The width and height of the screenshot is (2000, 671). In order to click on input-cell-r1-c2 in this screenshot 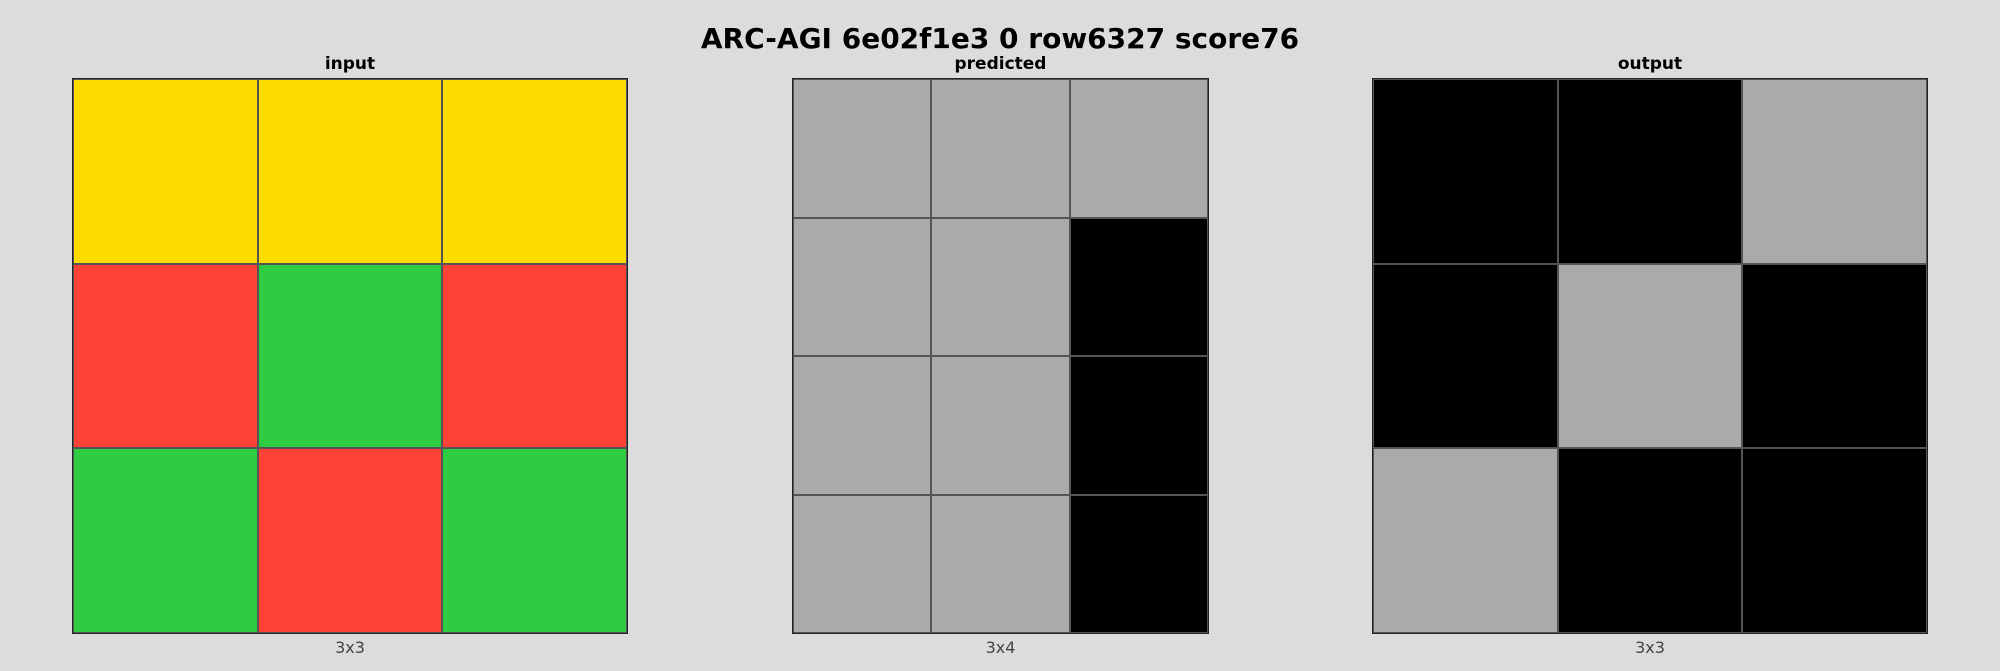, I will do `click(534, 356)`.